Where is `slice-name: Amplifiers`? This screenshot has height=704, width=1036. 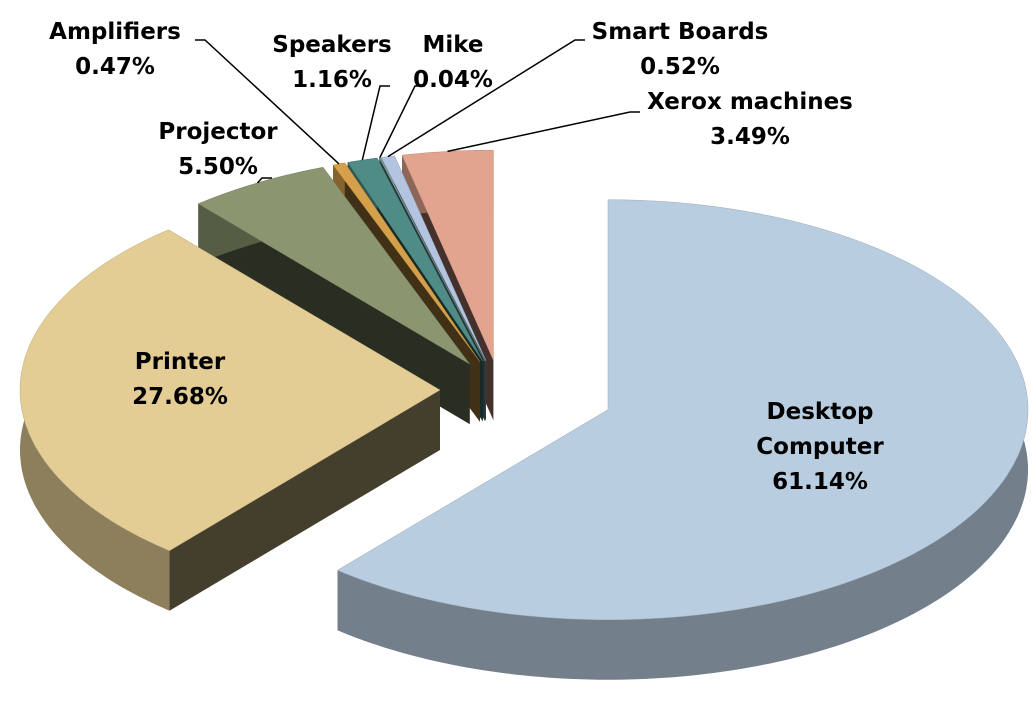
slice-name: Amplifiers is located at coordinates (115, 32).